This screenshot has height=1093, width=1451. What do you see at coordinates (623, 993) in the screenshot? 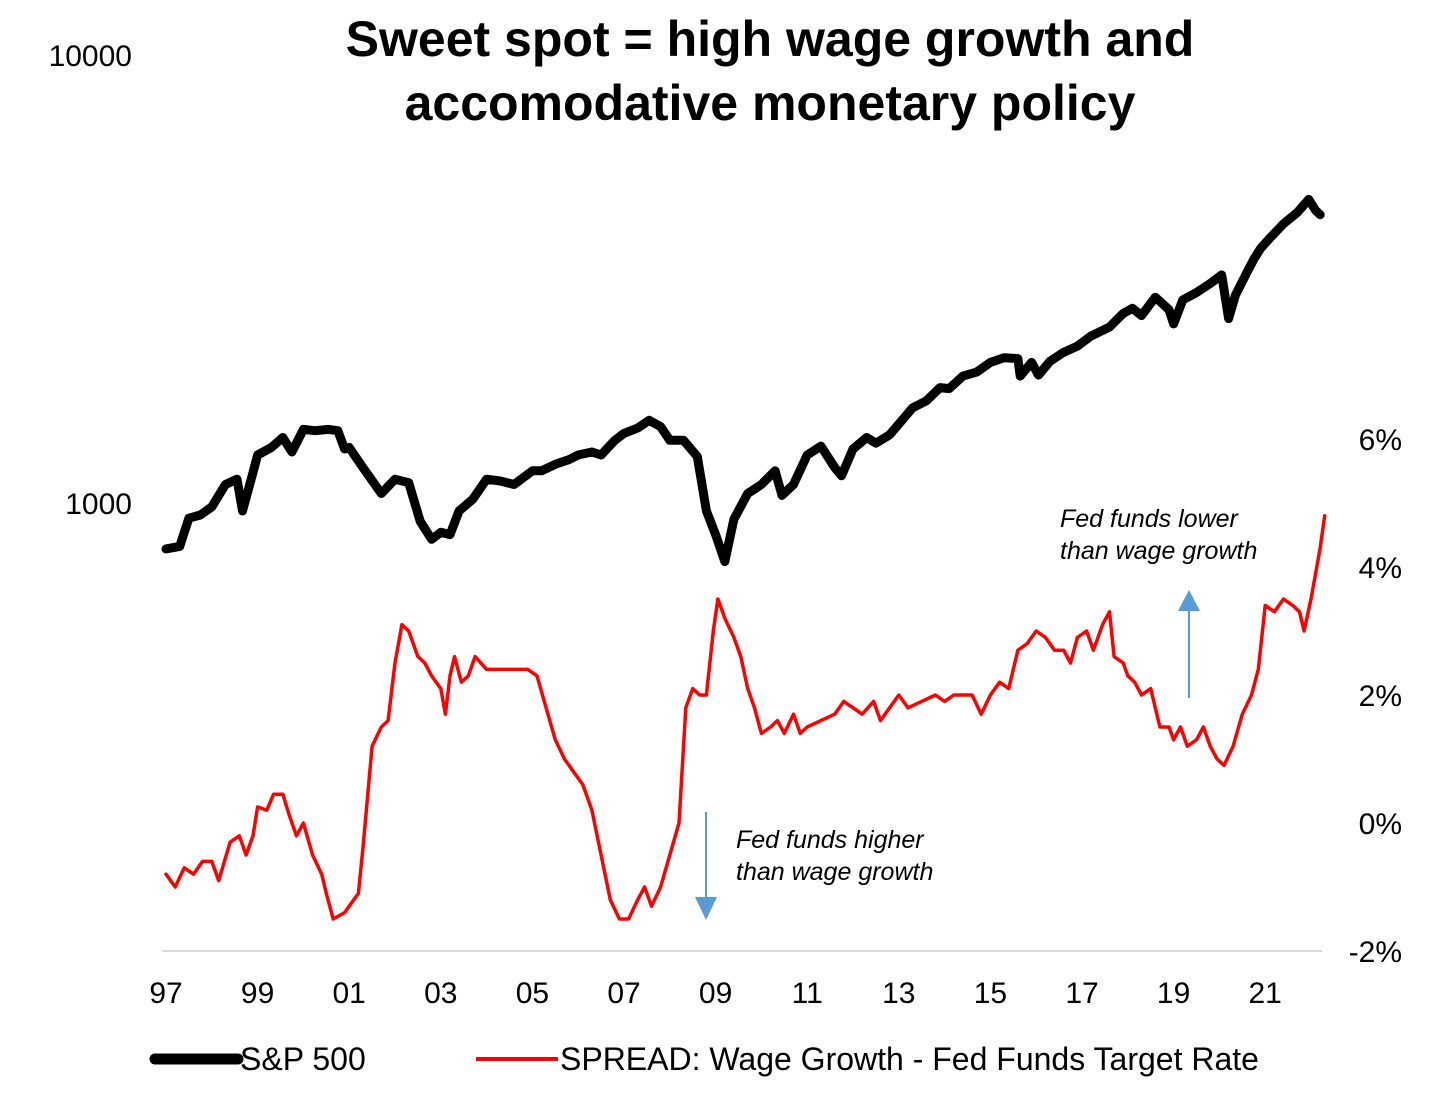
I see `x-tick-label: 07` at bounding box center [623, 993].